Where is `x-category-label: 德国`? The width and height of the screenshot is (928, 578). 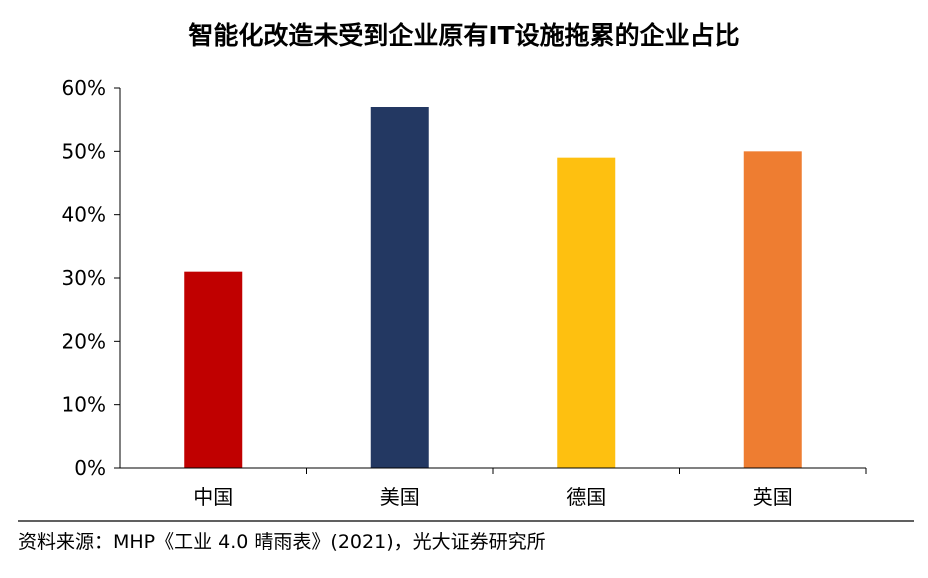 x-category-label: 德国 is located at coordinates (586, 497).